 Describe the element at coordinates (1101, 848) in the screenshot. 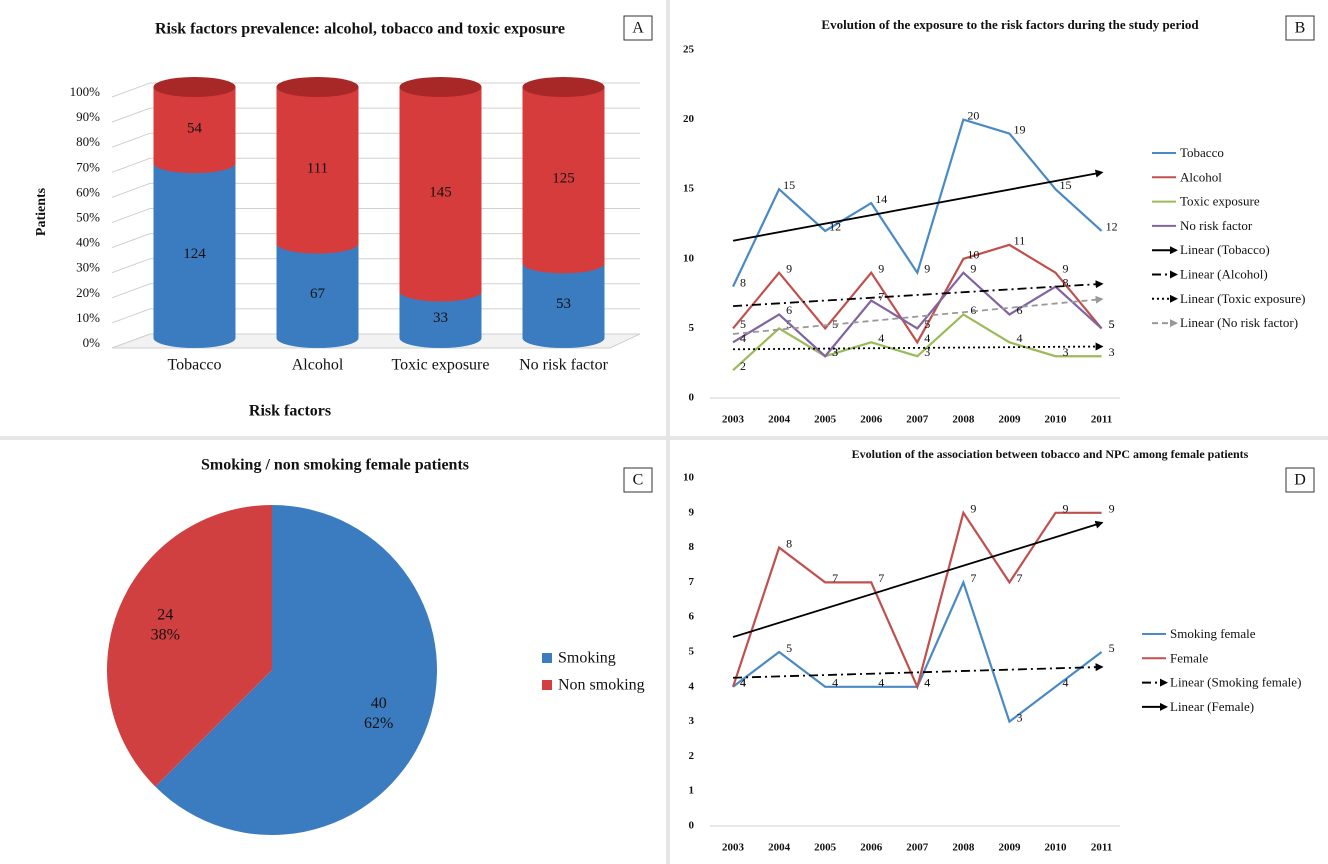

I see `x-tick-label: 2011` at that location.